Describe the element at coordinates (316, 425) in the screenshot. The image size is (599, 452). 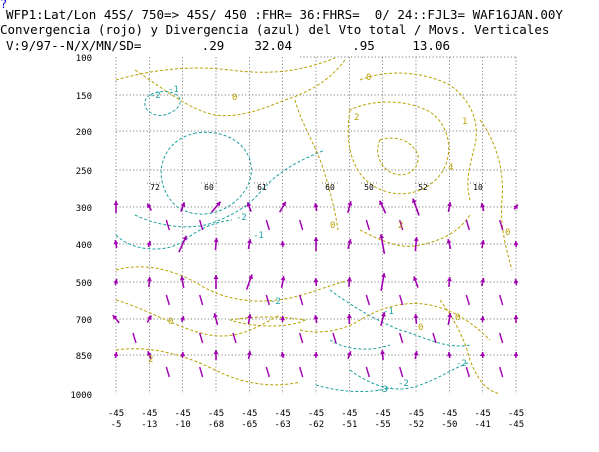
I see `x-tick-lon: -62` at that location.